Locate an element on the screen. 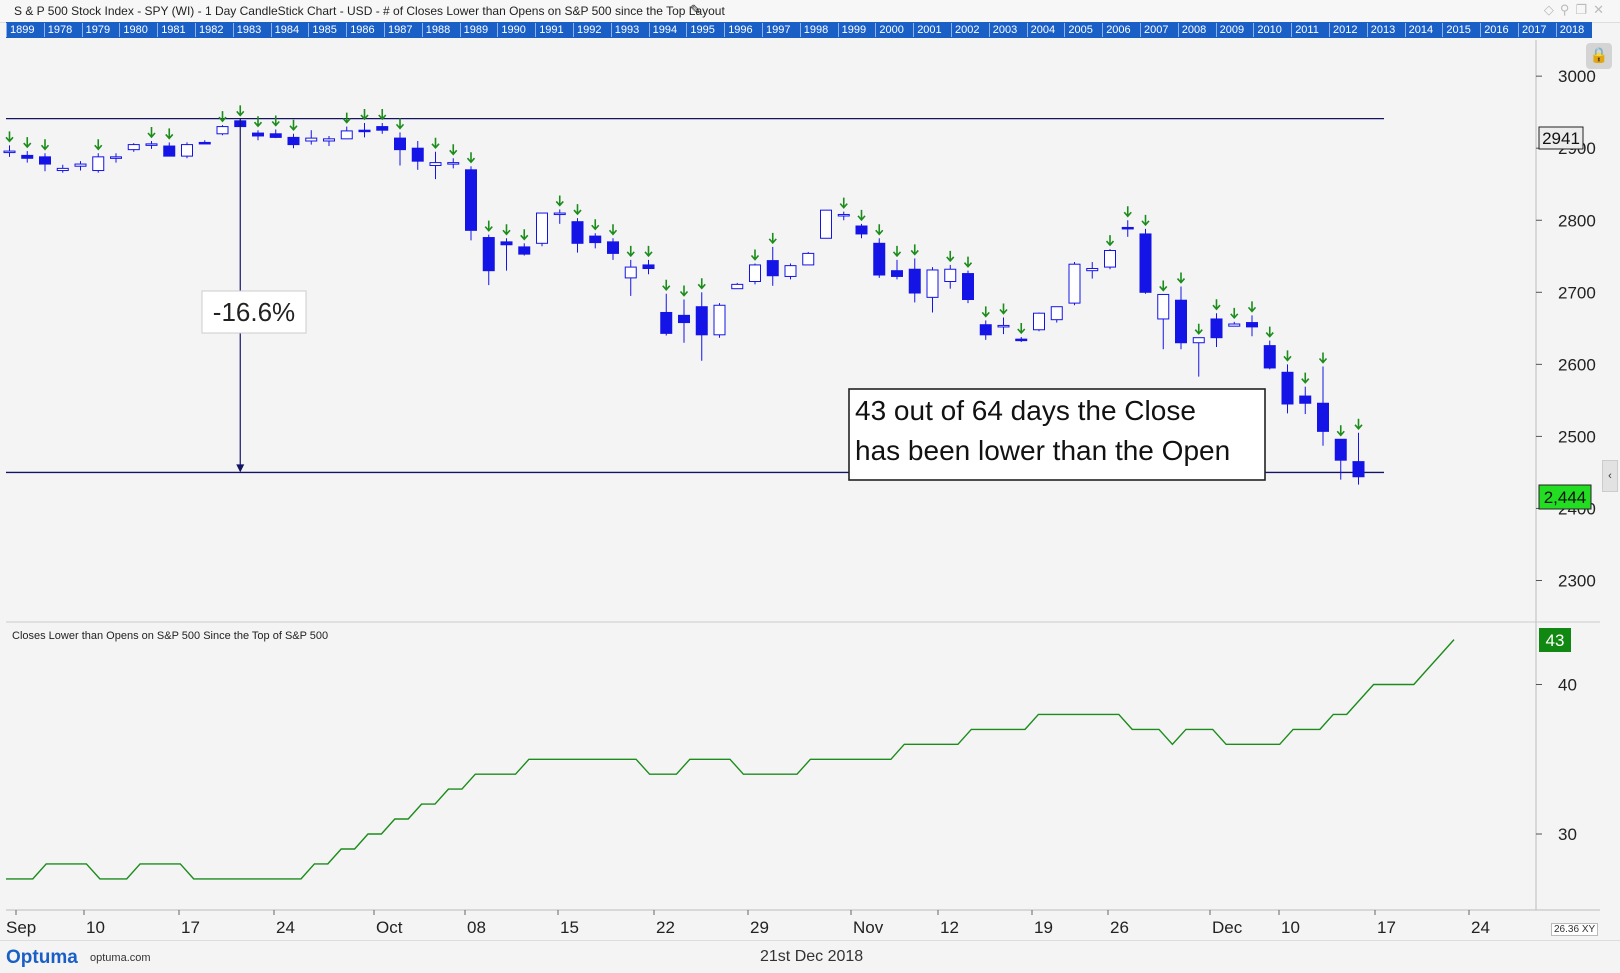 The width and height of the screenshot is (1620, 973). year-label: 2006 is located at coordinates (1116, 30).